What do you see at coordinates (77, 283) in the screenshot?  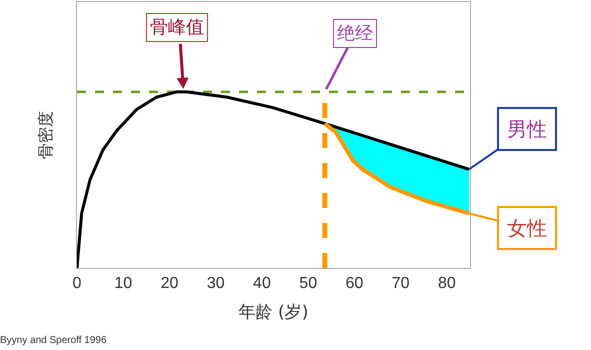 I see `x-tick-label: 0` at bounding box center [77, 283].